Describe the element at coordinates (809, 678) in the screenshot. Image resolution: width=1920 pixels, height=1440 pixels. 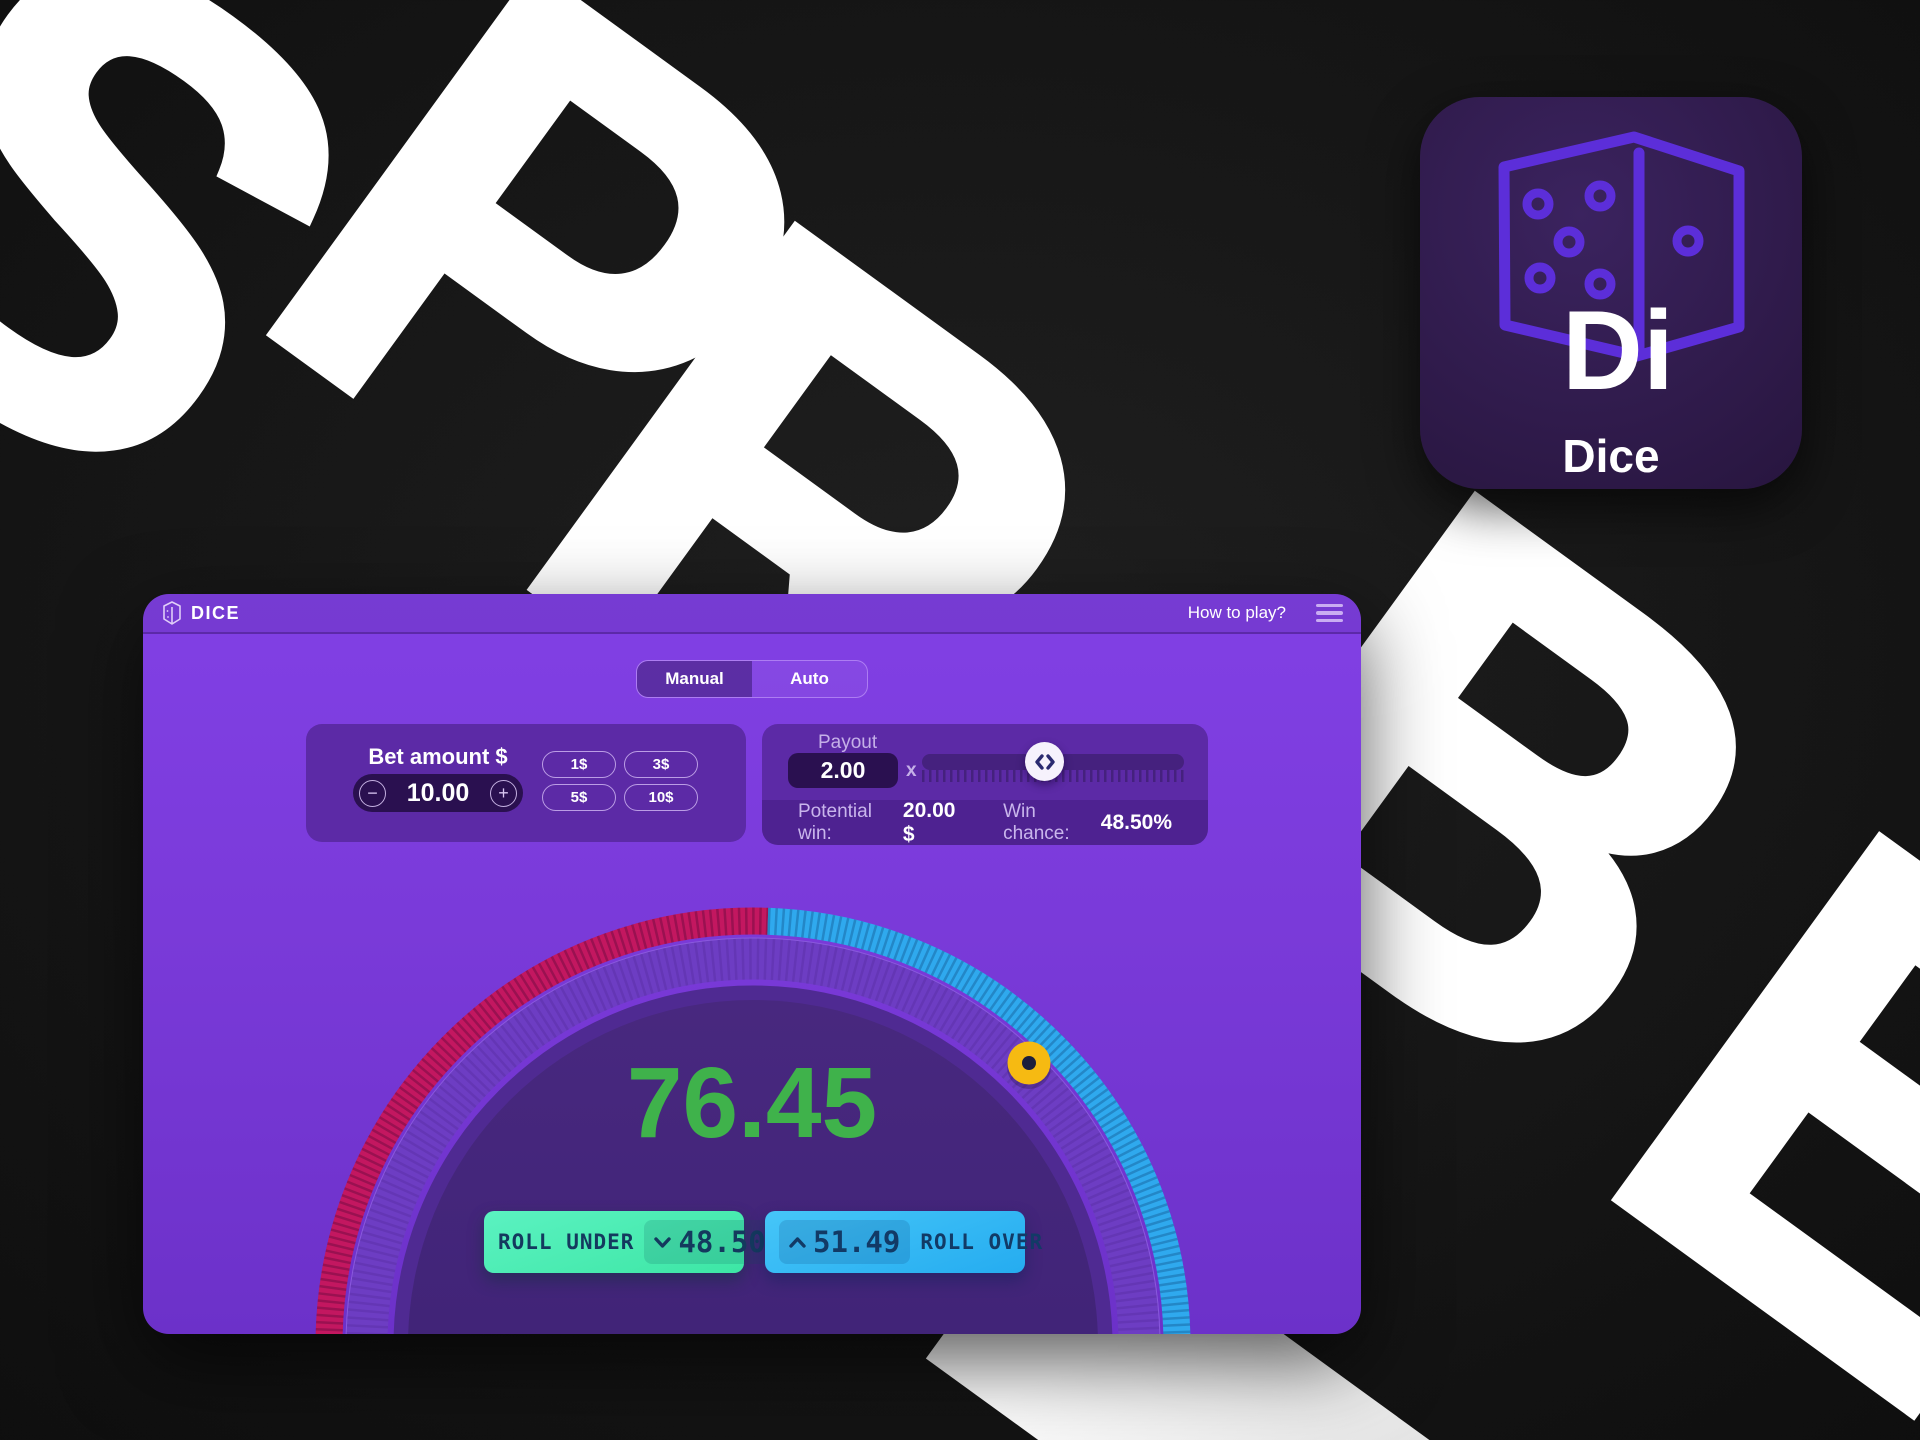
I see `tab-auto: Auto` at that location.